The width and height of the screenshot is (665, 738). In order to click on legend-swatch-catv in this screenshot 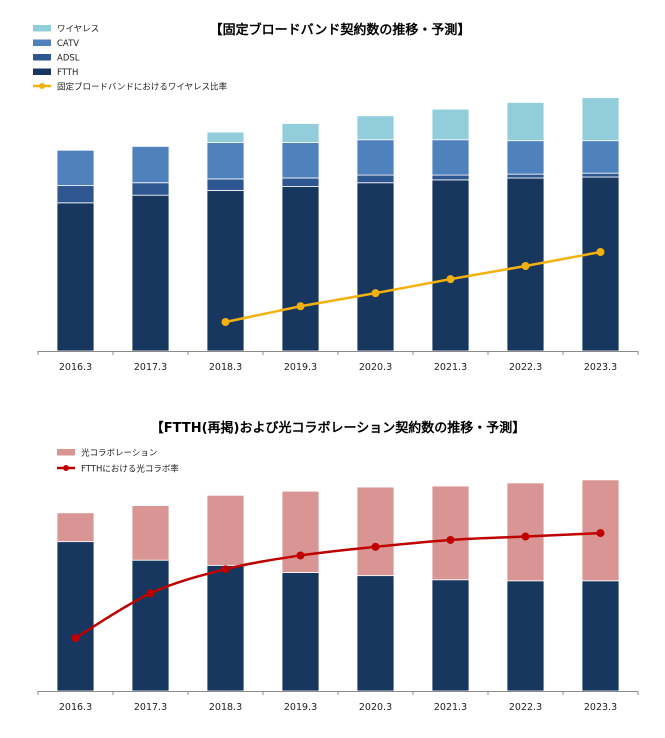, I will do `click(42, 42)`.